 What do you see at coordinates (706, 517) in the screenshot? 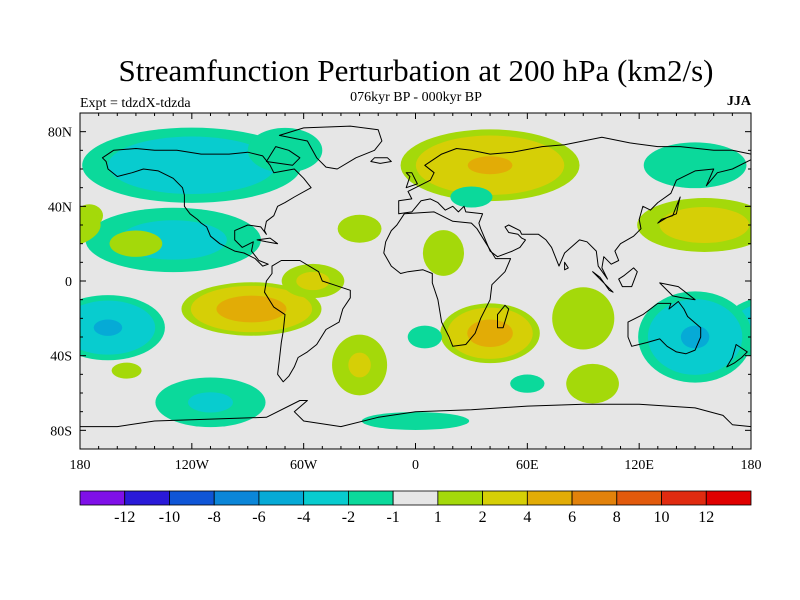
I see `colorbar-label: 12` at bounding box center [706, 517].